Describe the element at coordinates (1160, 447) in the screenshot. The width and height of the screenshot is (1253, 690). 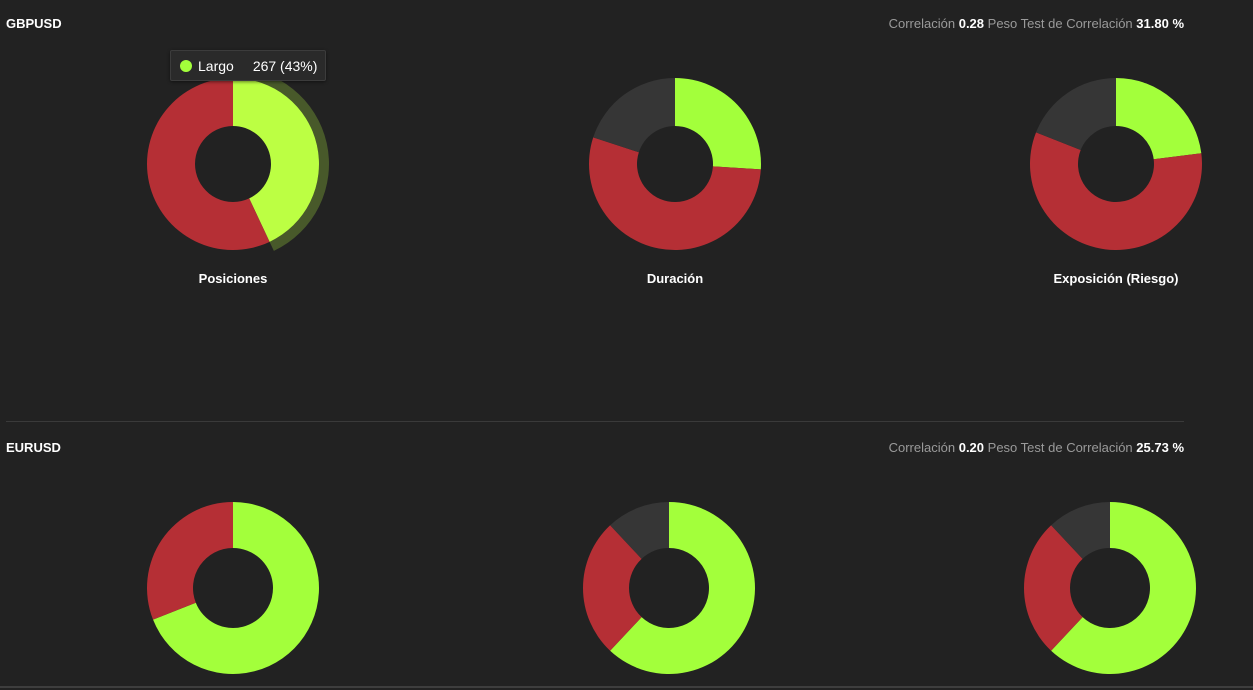
I see `weight-value: 25.73 %` at that location.